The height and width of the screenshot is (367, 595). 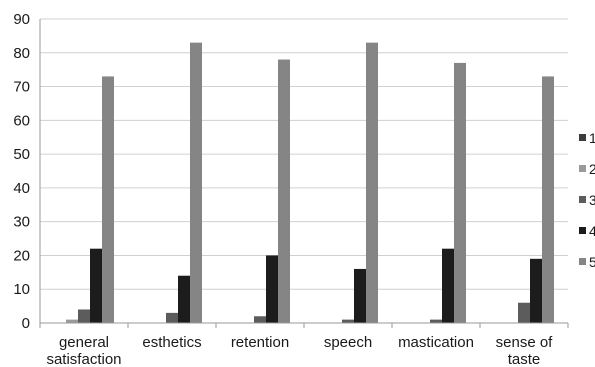 What do you see at coordinates (360, 295) in the screenshot?
I see `bar-series-4-speech` at bounding box center [360, 295].